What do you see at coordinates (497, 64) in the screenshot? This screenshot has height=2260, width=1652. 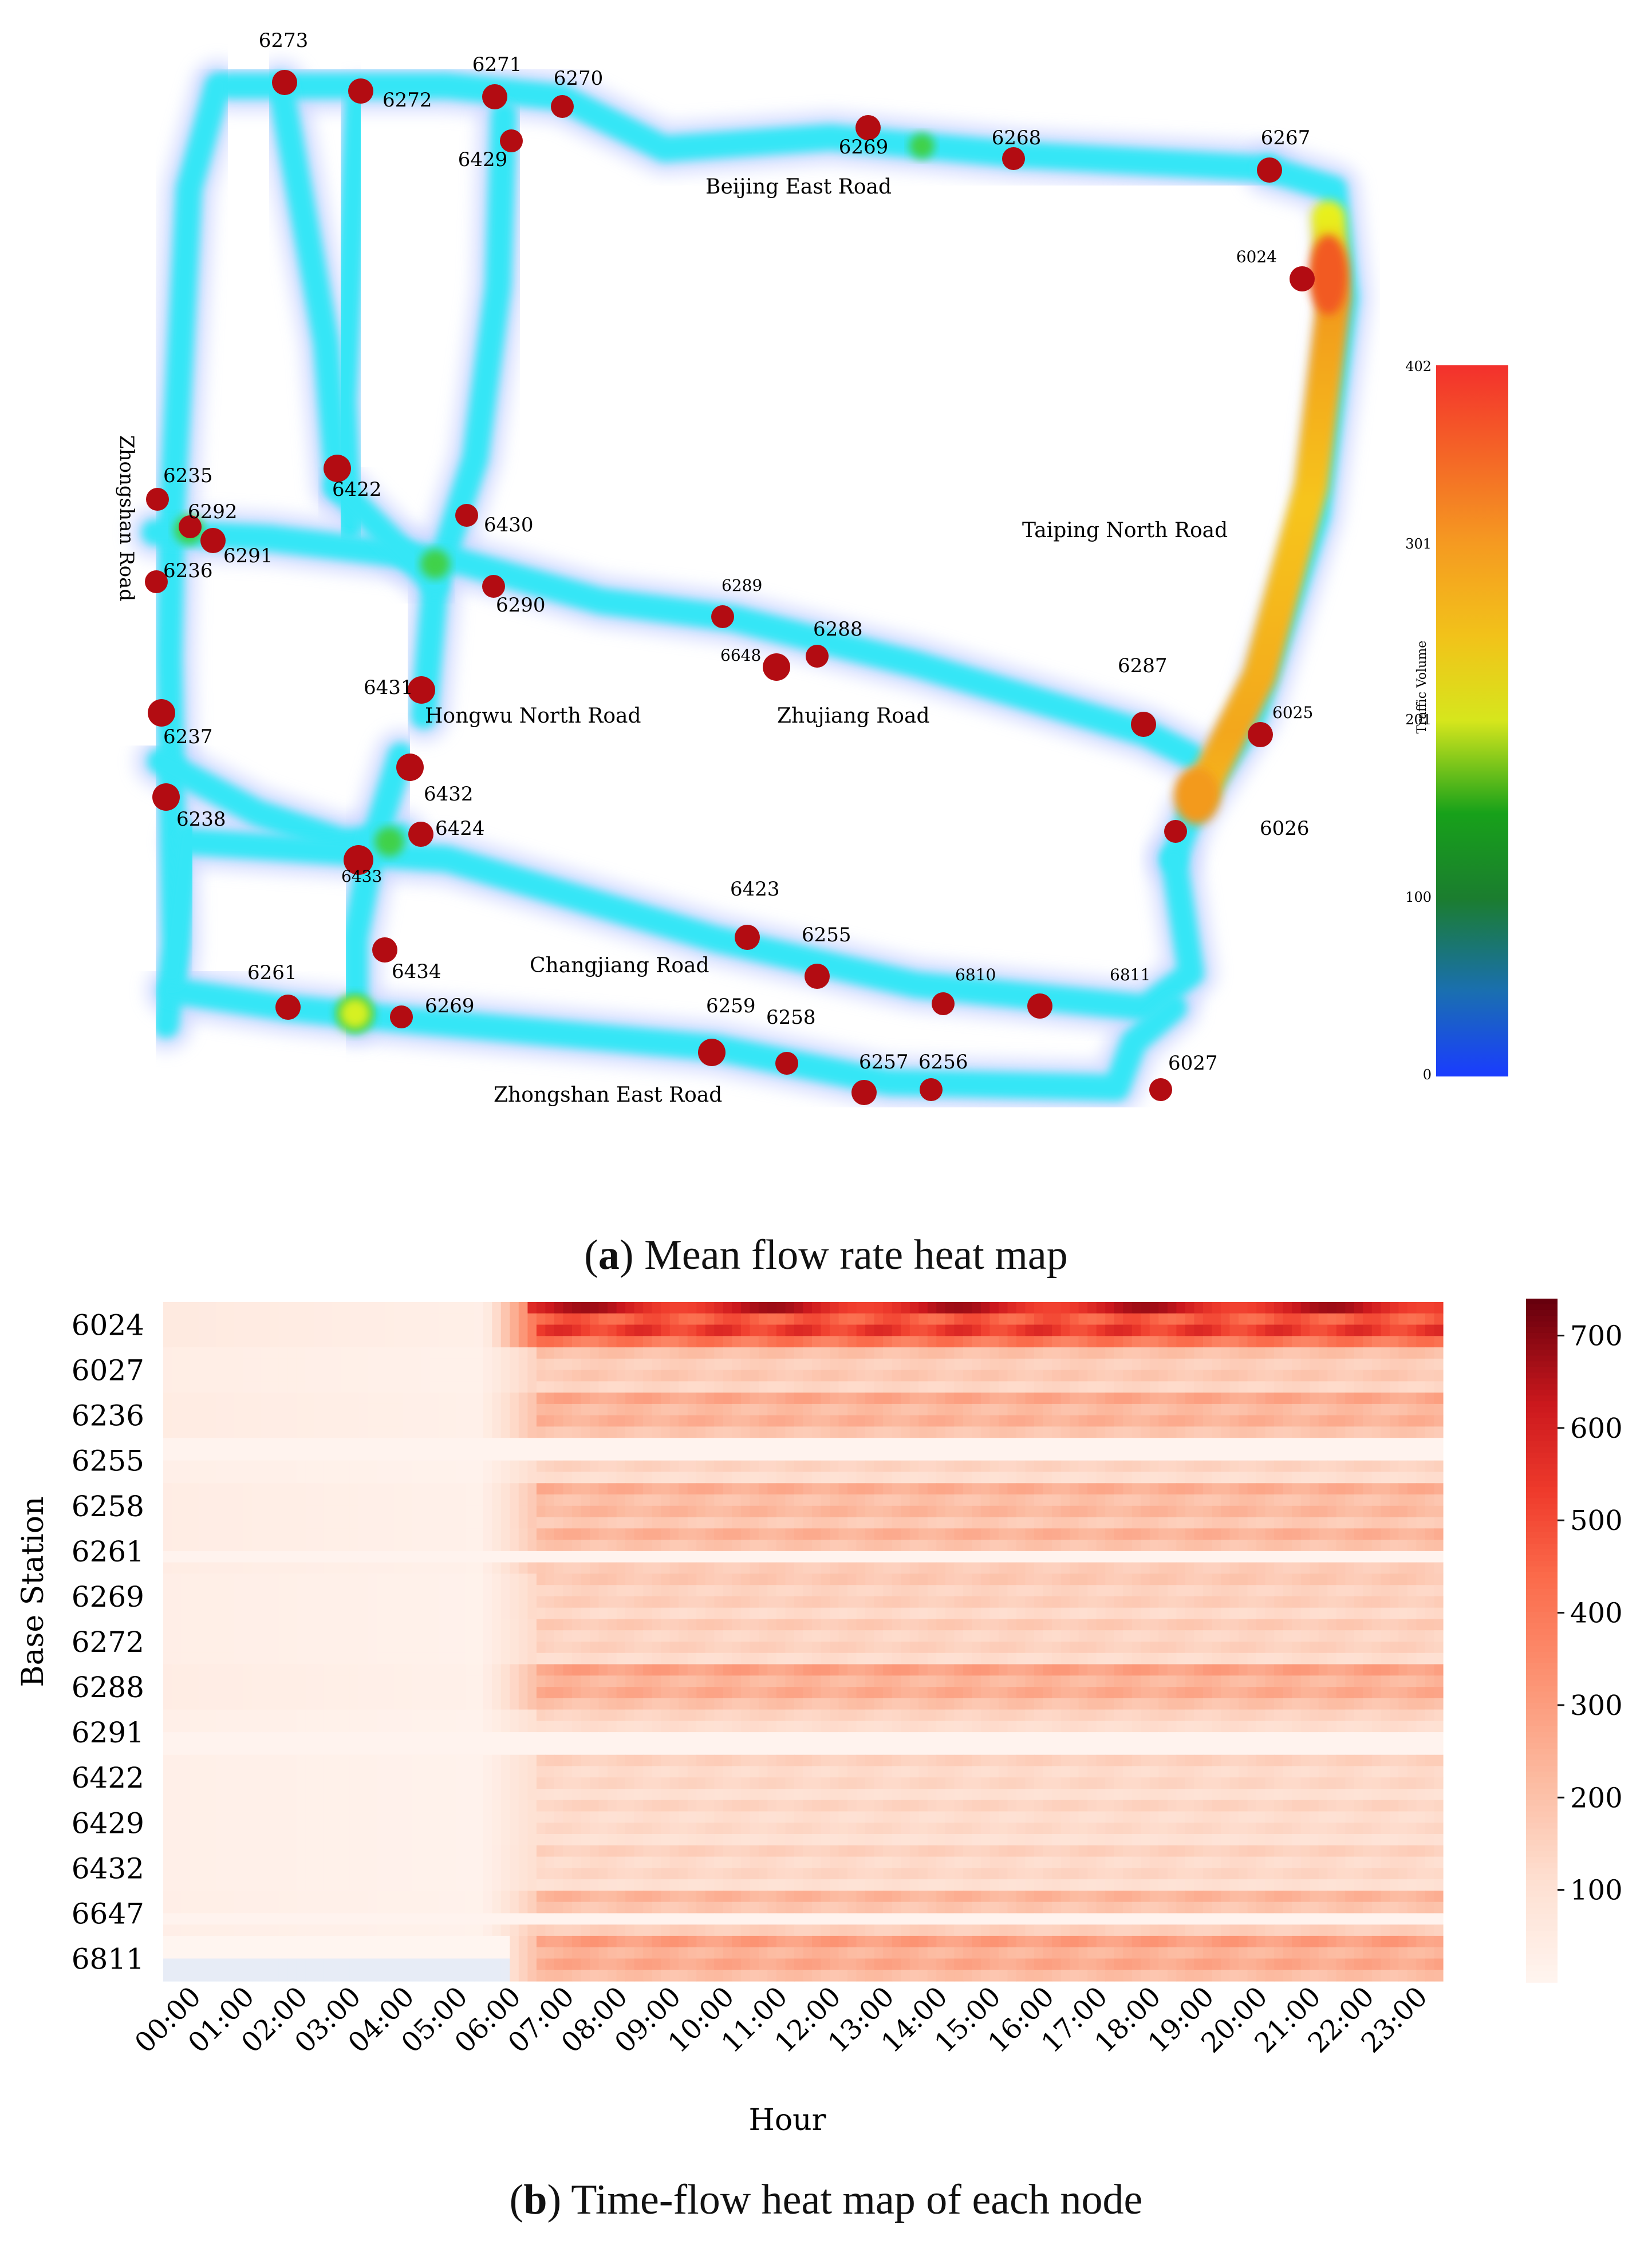 I see `node-label: 6271` at bounding box center [497, 64].